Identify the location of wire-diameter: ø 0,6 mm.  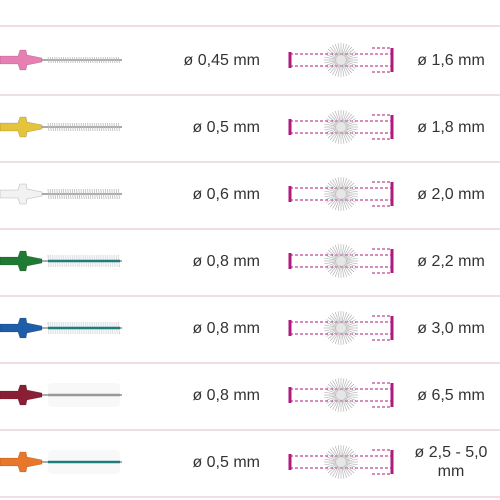
(226, 194).